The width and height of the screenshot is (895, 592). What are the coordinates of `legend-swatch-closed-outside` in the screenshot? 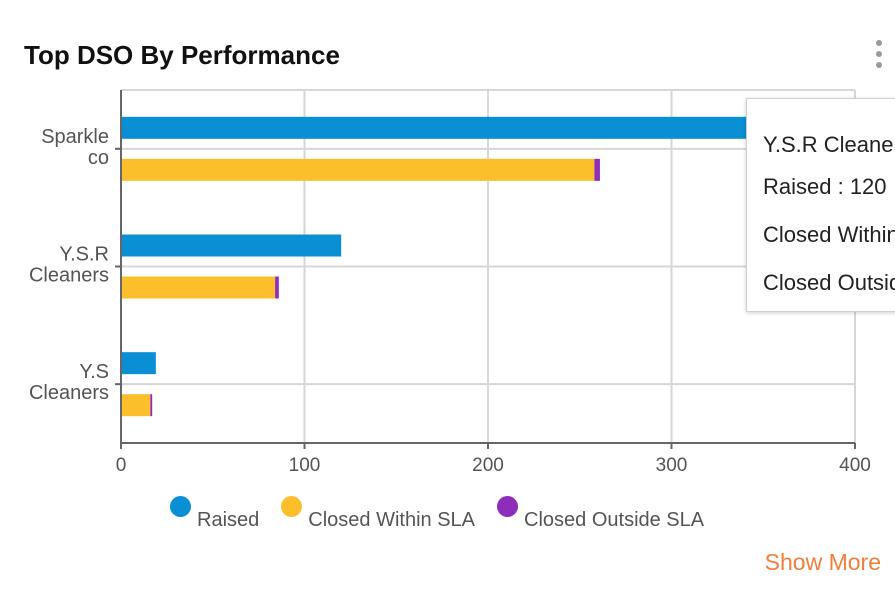 It's located at (508, 506).